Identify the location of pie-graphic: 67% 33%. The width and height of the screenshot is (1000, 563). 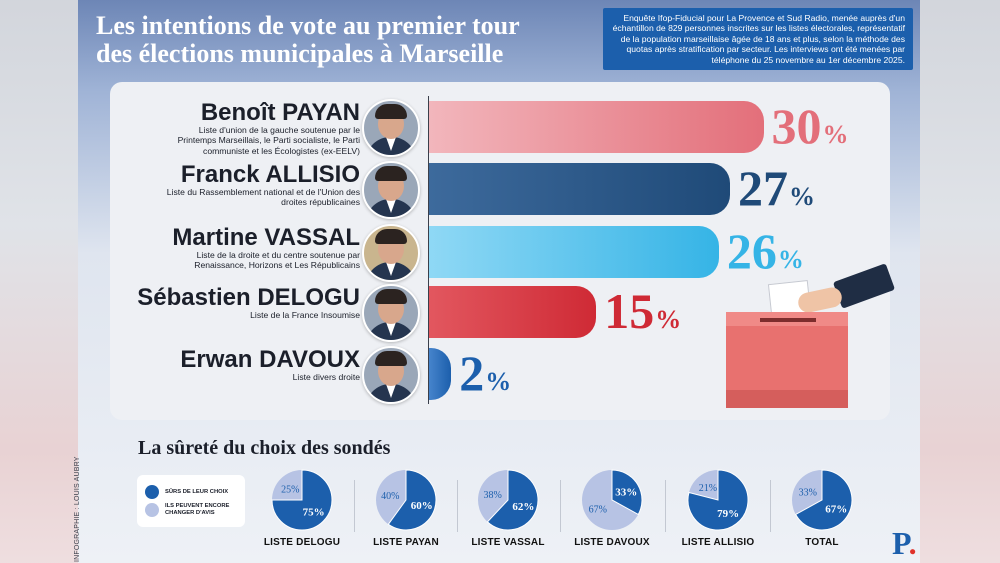
(822, 500).